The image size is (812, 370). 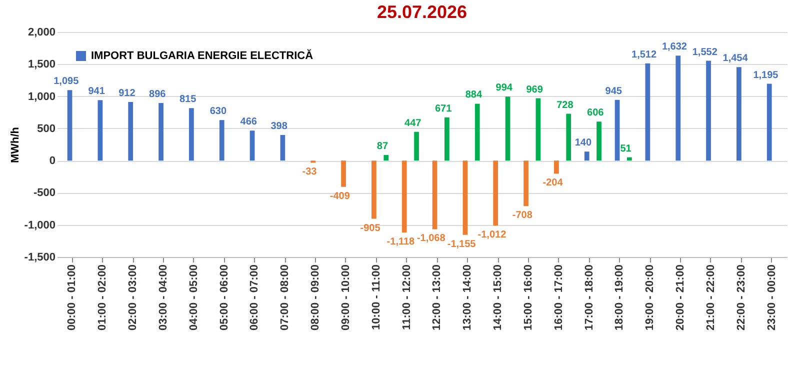 What do you see at coordinates (431, 238) in the screenshot?
I see `data-label: -1,068` at bounding box center [431, 238].